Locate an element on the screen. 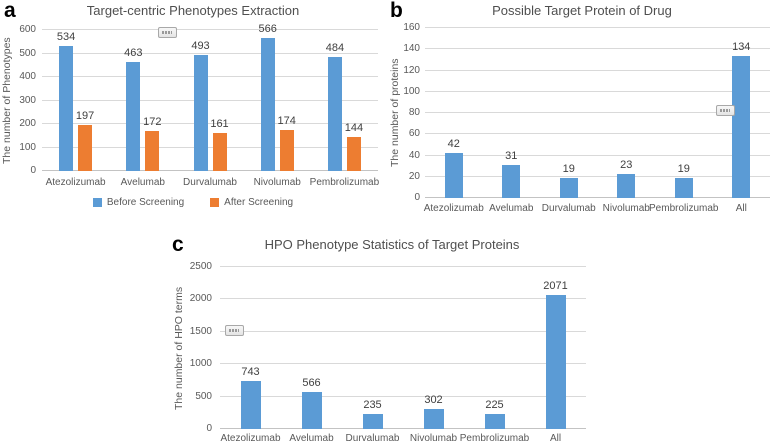 The image size is (776, 448). legend-item: Before Screening is located at coordinates (138, 202).